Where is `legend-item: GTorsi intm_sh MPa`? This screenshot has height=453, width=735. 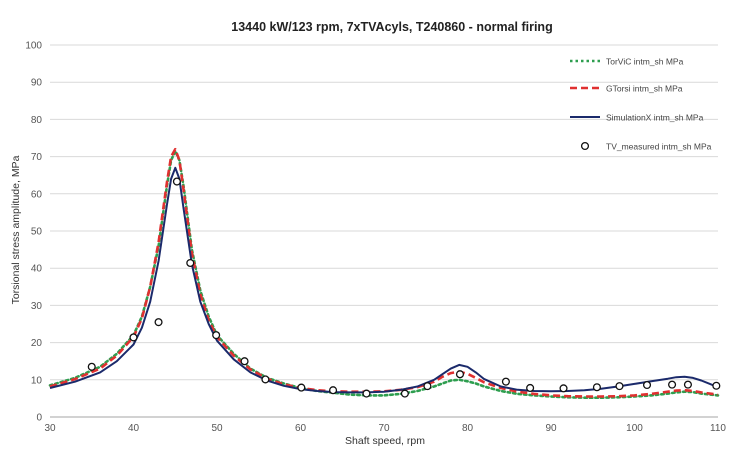
legend-item: GTorsi intm_sh MPa is located at coordinates (626, 89).